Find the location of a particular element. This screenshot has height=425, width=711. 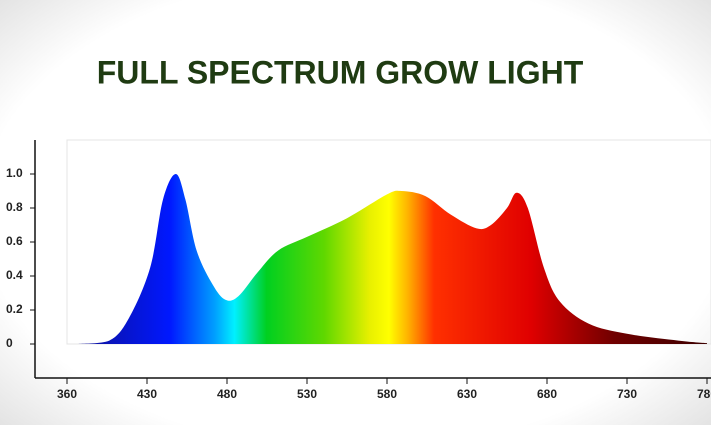

y-tick-label: 0.4 is located at coordinates (14, 275).